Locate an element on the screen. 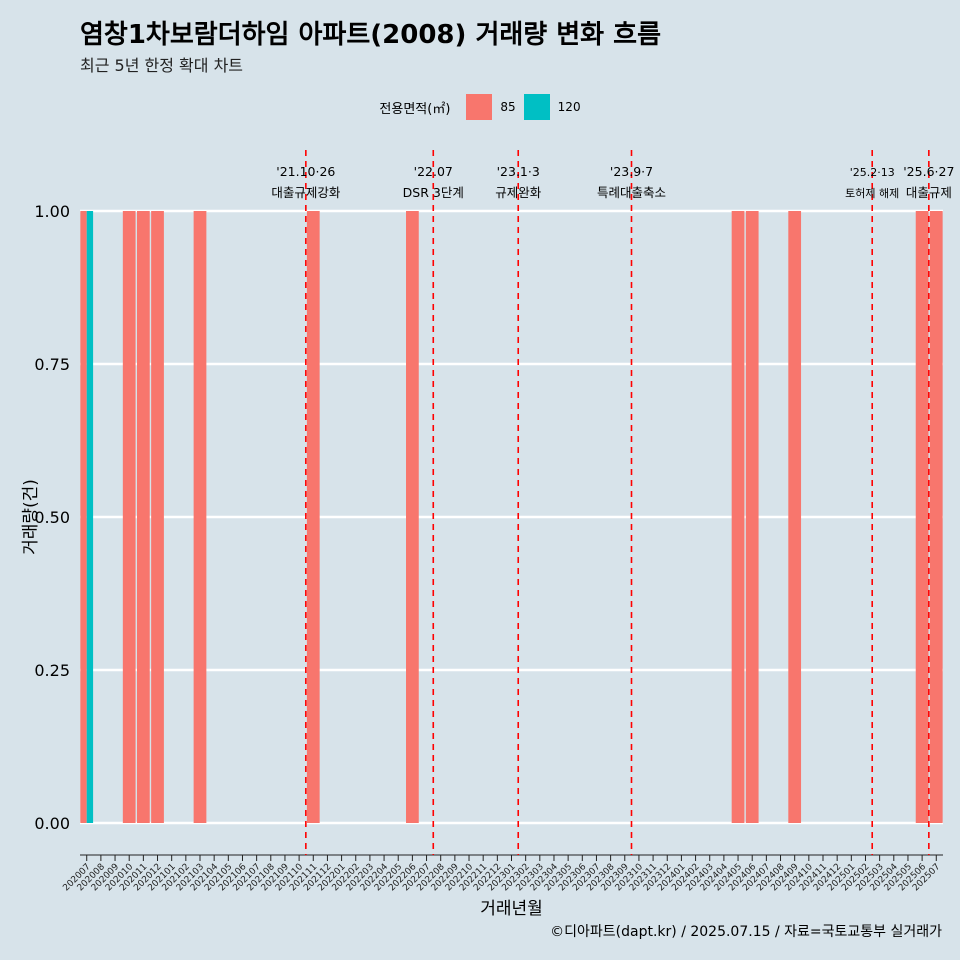  event-name-label: 대출규제 is located at coordinates (929, 192).